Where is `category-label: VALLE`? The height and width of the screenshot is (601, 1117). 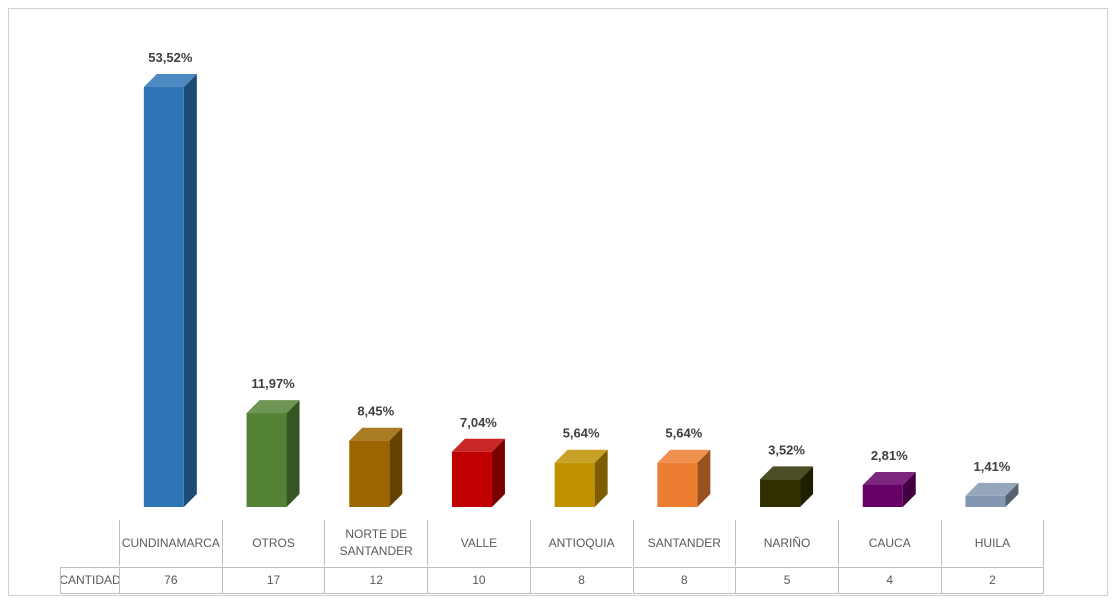
category-label: VALLE is located at coordinates (478, 543).